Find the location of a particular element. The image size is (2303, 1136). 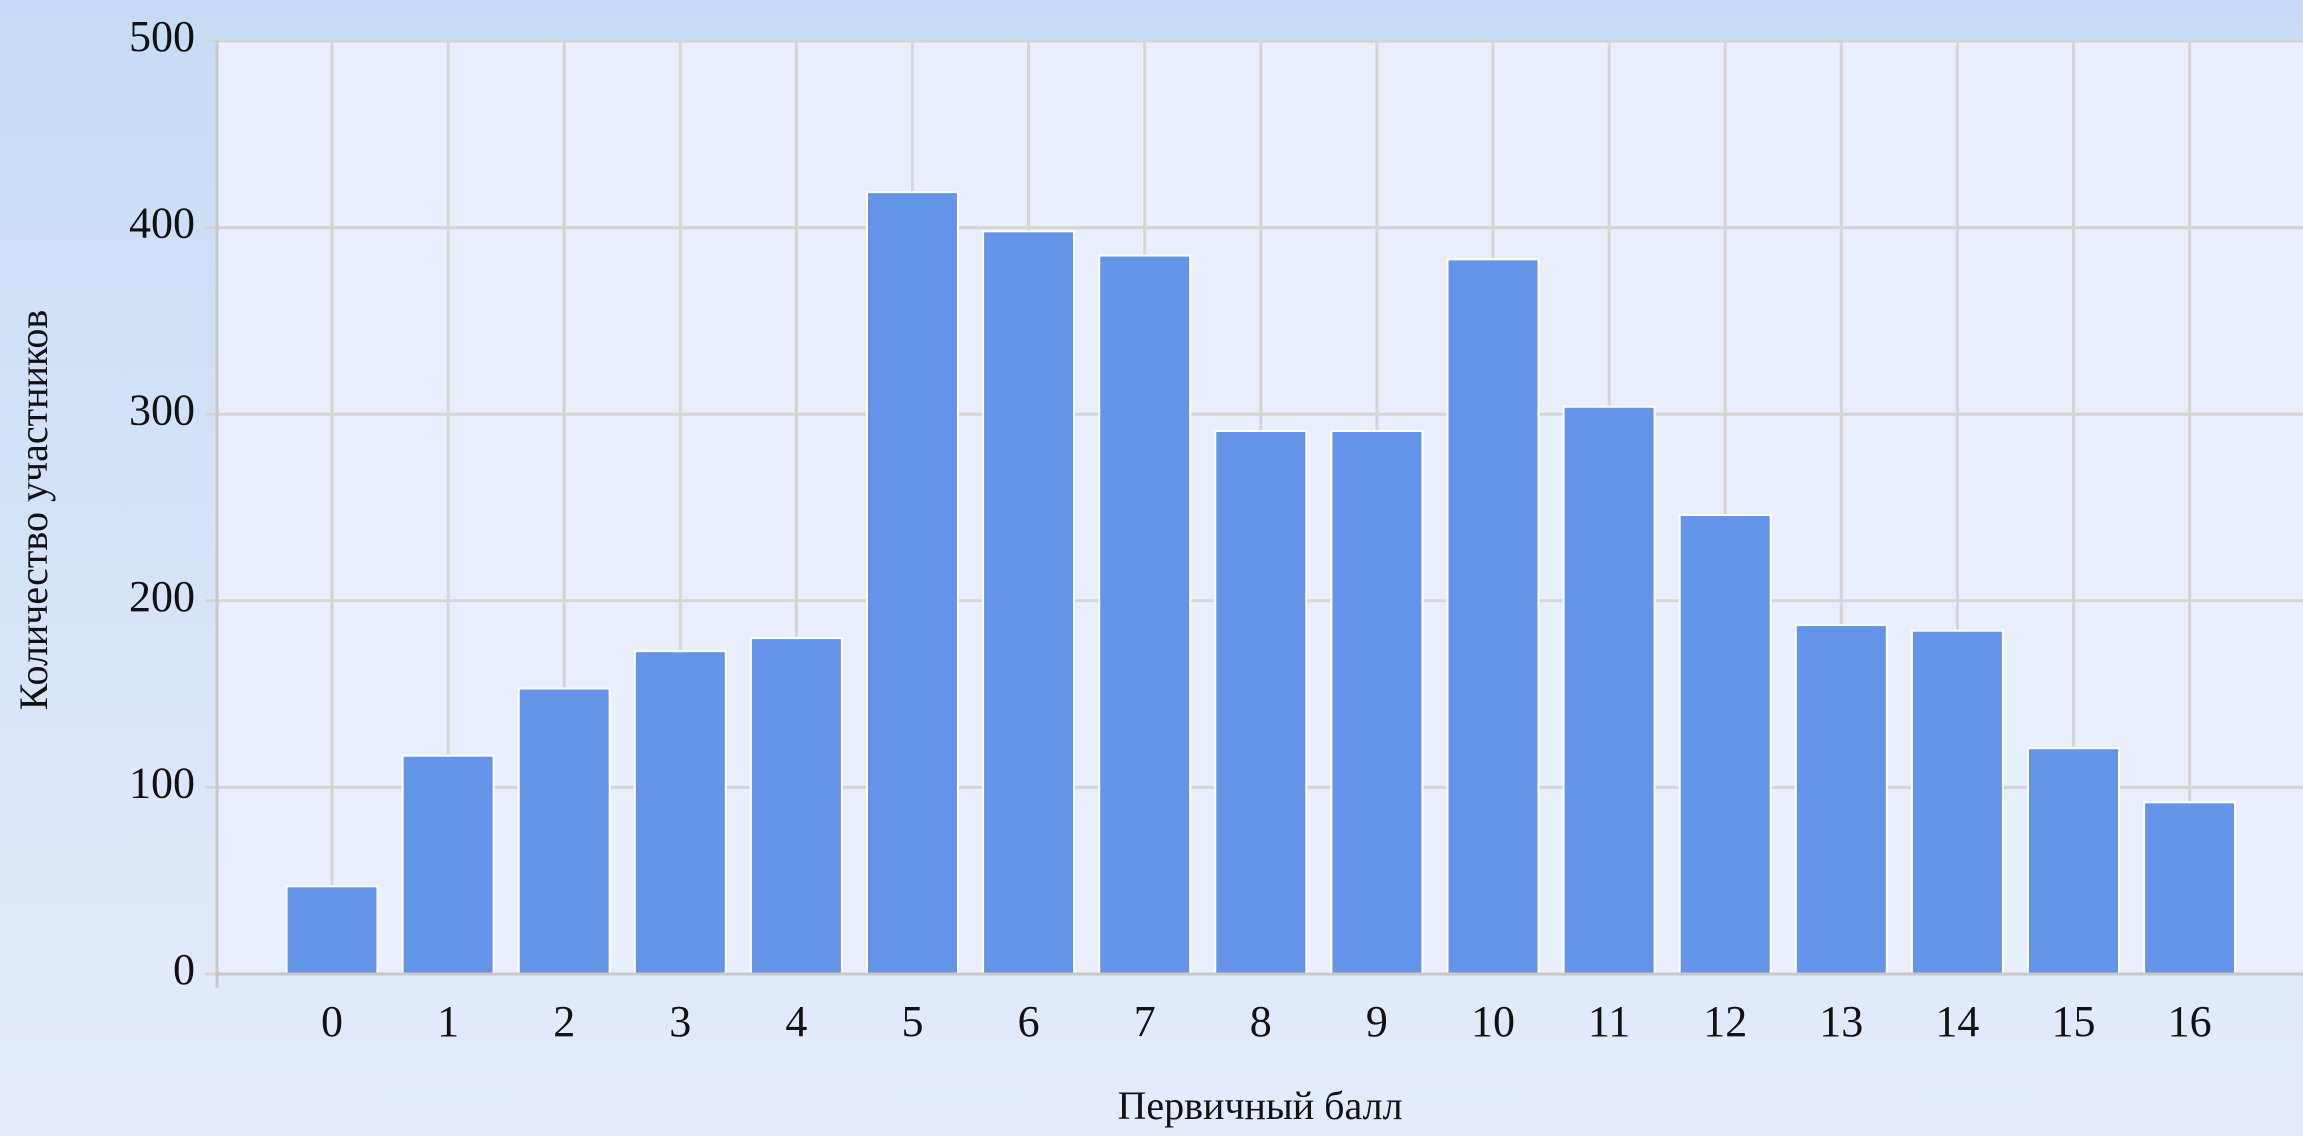

x-tick-label: 12 is located at coordinates (1725, 1021).